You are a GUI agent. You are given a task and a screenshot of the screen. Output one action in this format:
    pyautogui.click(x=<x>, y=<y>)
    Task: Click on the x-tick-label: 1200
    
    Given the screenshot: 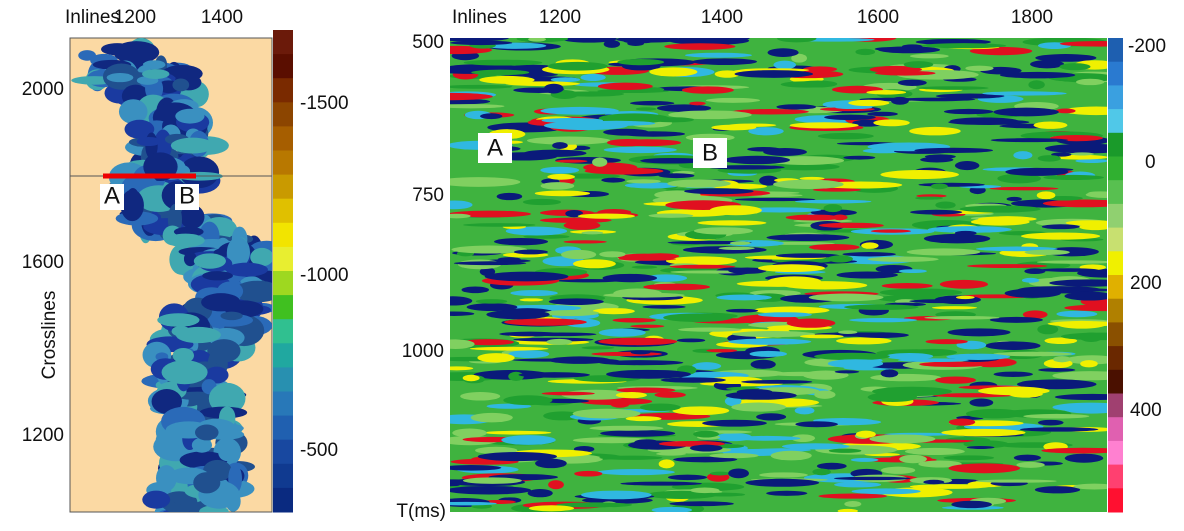 What is the action you would take?
    pyautogui.click(x=560, y=17)
    